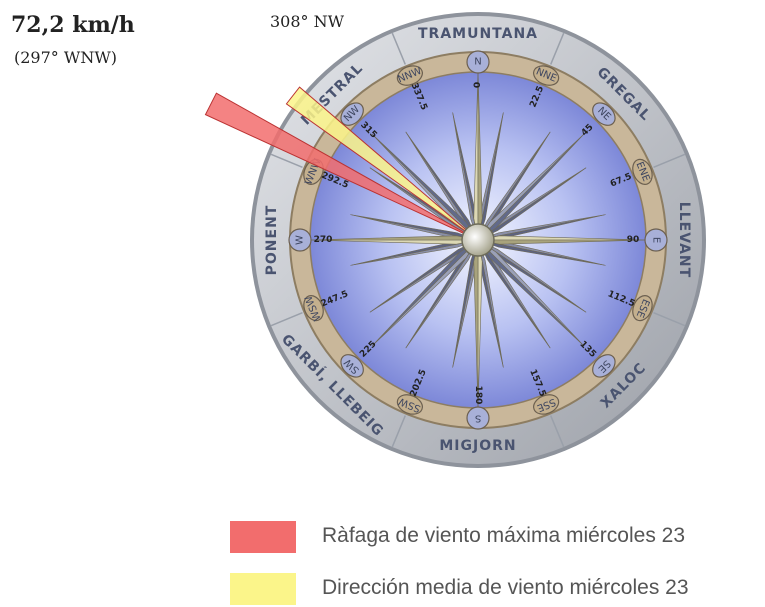 The width and height of the screenshot is (765, 607). Describe the element at coordinates (505, 587) in the screenshot. I see `legend-label-average: Dirección media de viento miércoles 23` at that location.